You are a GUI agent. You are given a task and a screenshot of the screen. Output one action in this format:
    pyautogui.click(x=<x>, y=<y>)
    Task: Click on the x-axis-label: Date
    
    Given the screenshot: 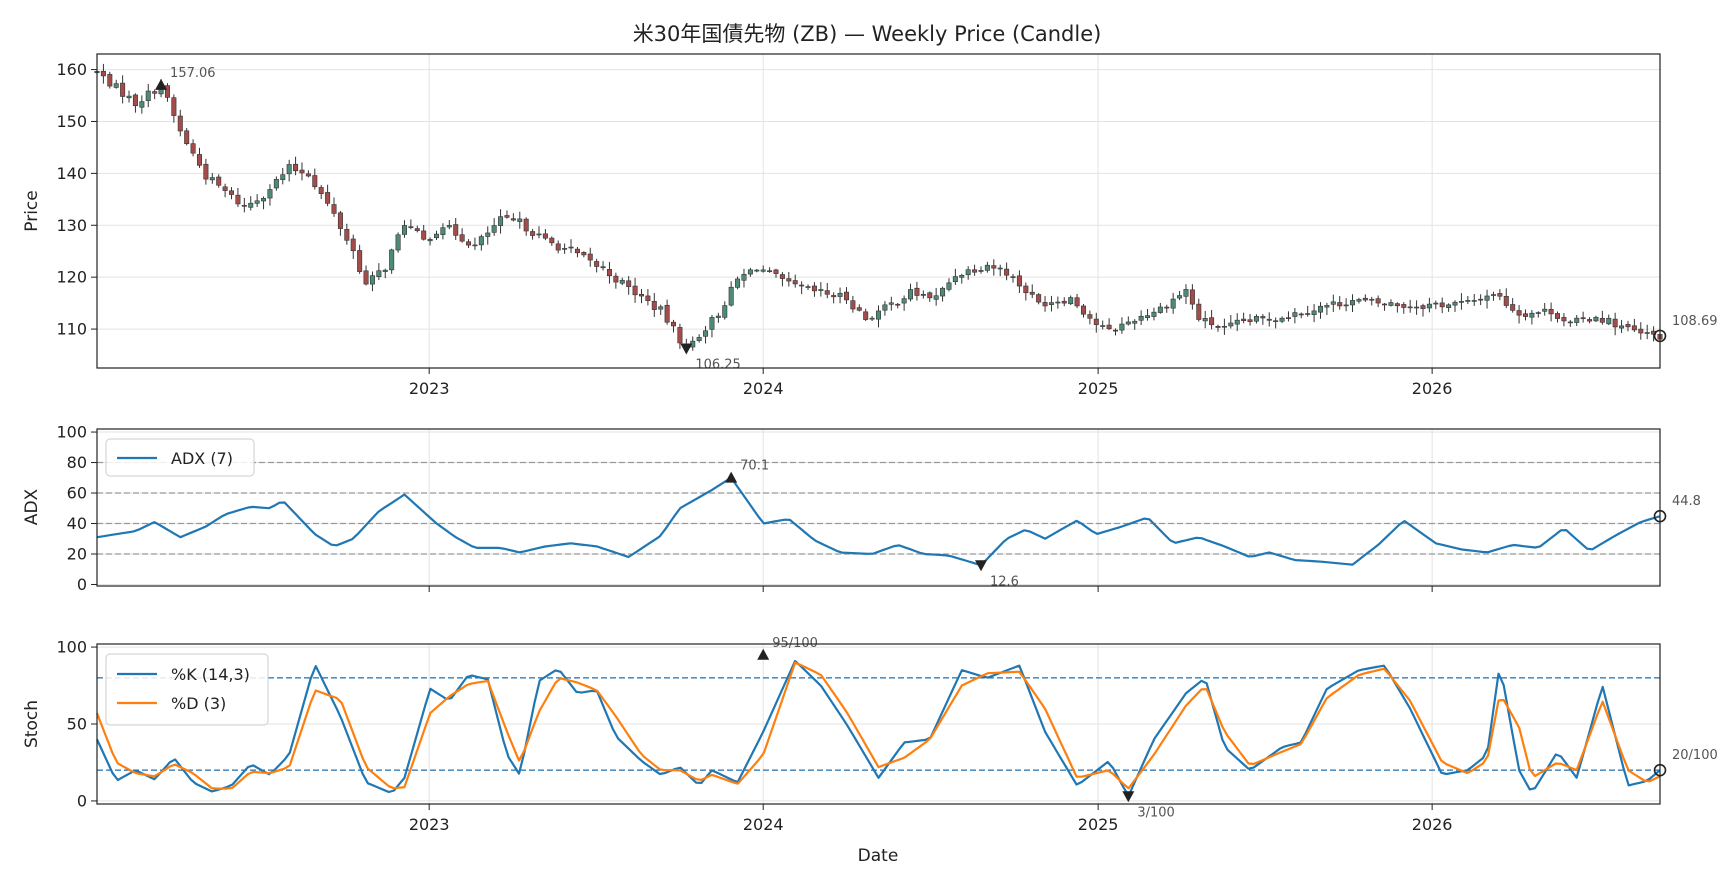 What is the action you would take?
    pyautogui.click(x=878, y=856)
    